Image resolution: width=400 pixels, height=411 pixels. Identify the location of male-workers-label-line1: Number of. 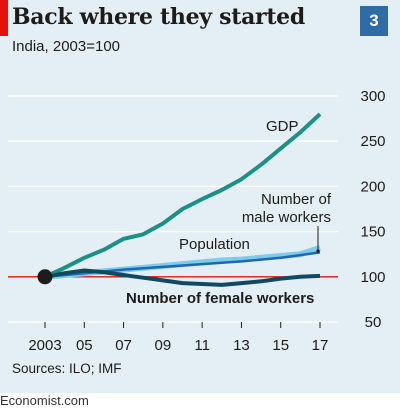
(296, 199).